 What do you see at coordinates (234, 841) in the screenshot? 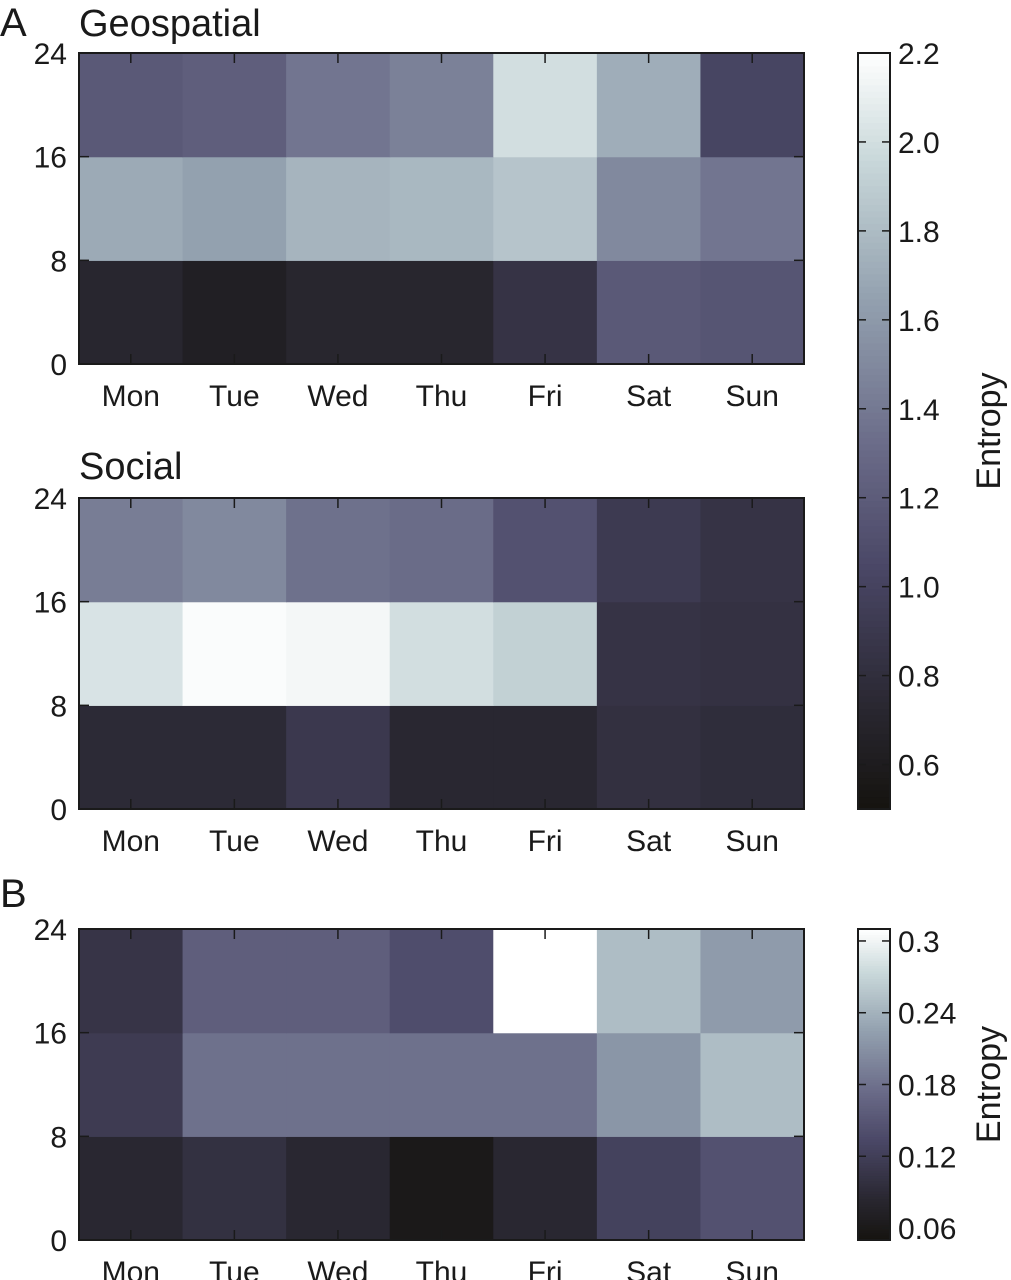
I see `x-tick-label: Tue` at bounding box center [234, 841].